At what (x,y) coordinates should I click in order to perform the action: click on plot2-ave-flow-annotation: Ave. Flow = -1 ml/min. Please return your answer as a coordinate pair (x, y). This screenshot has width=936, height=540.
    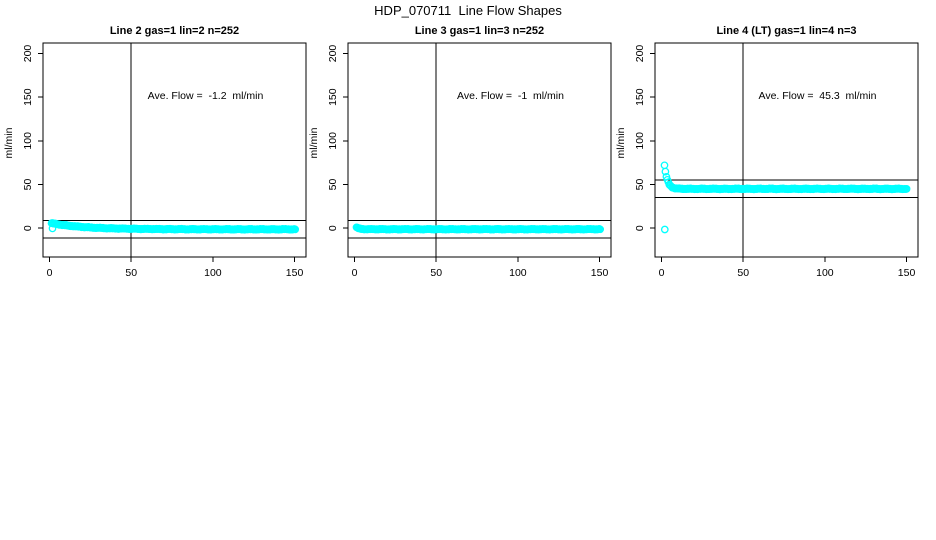
    Looking at the image, I should click on (510, 96).